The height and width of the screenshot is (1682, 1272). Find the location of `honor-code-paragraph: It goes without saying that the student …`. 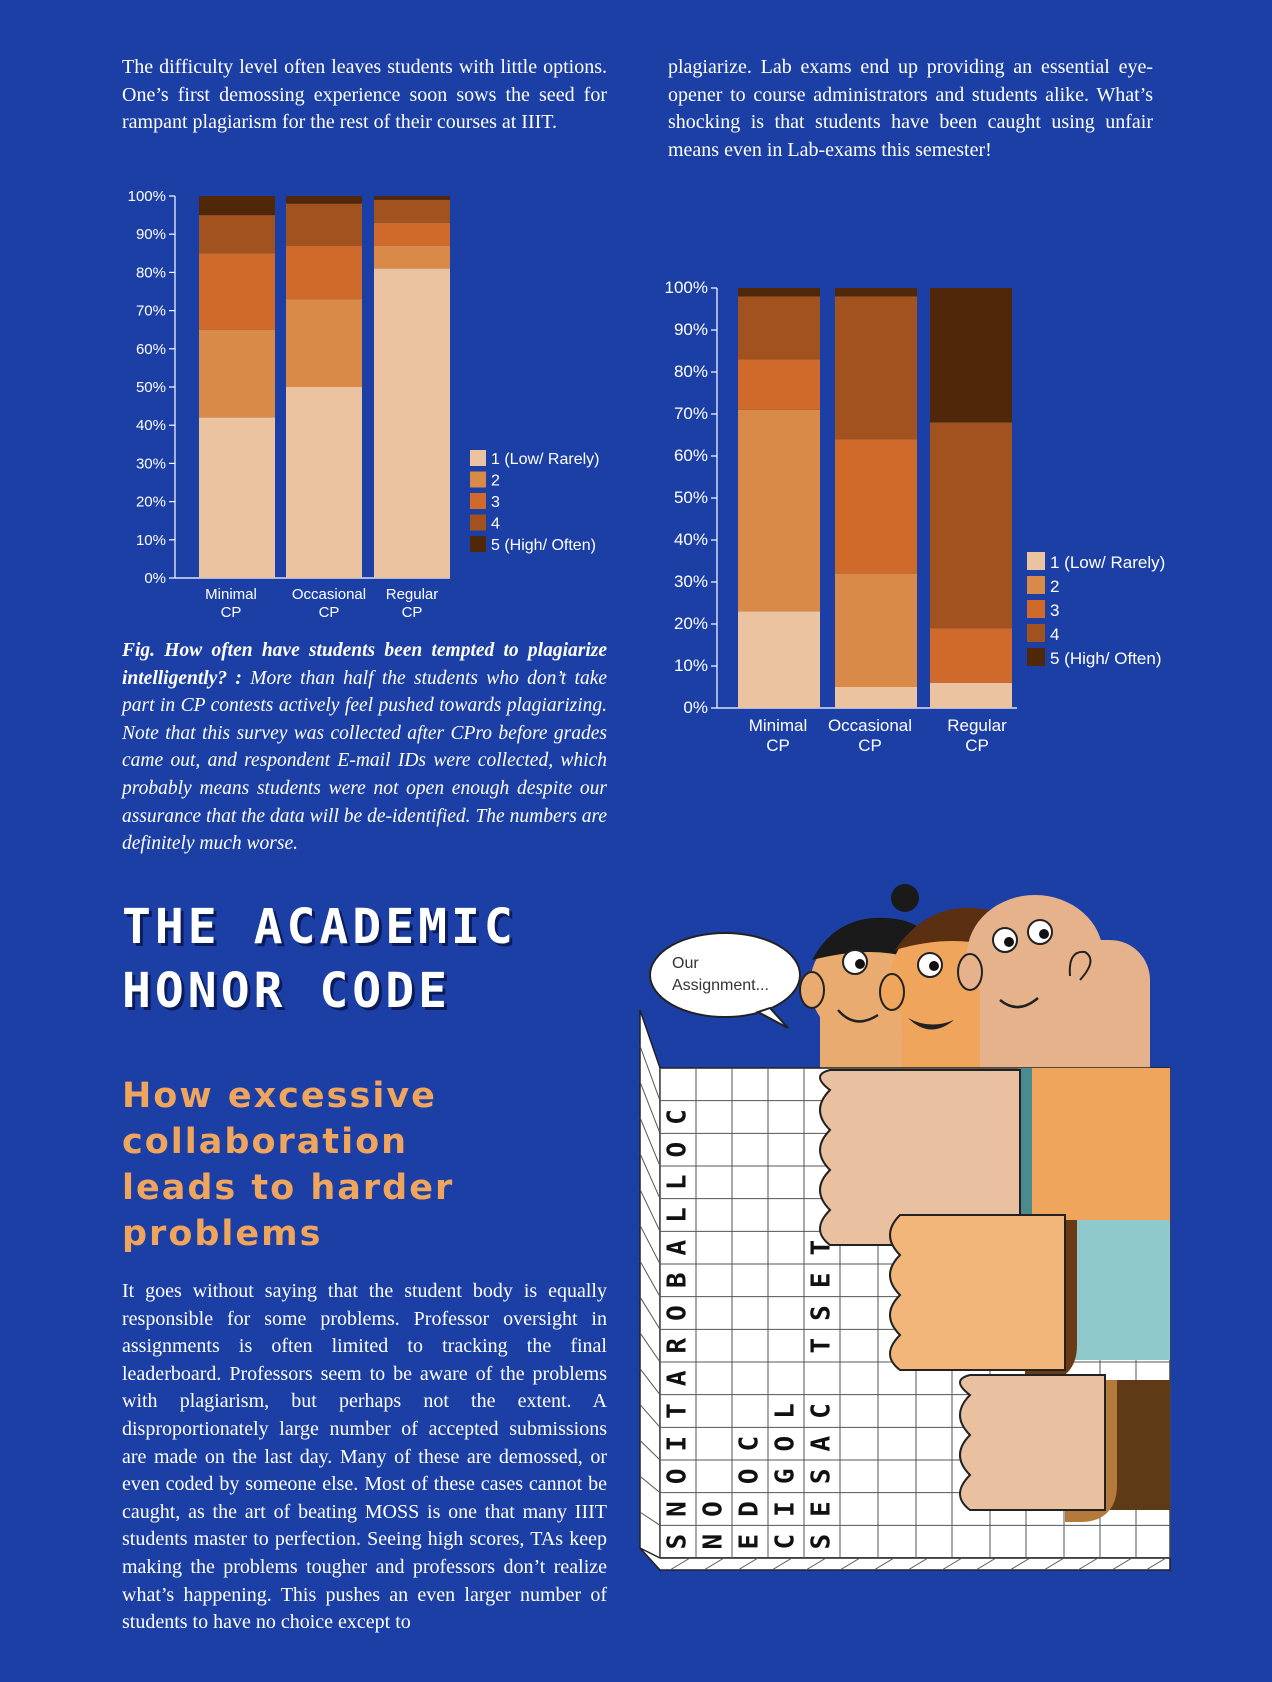

honor-code-paragraph: It goes without saying that the student … is located at coordinates (364, 1457).